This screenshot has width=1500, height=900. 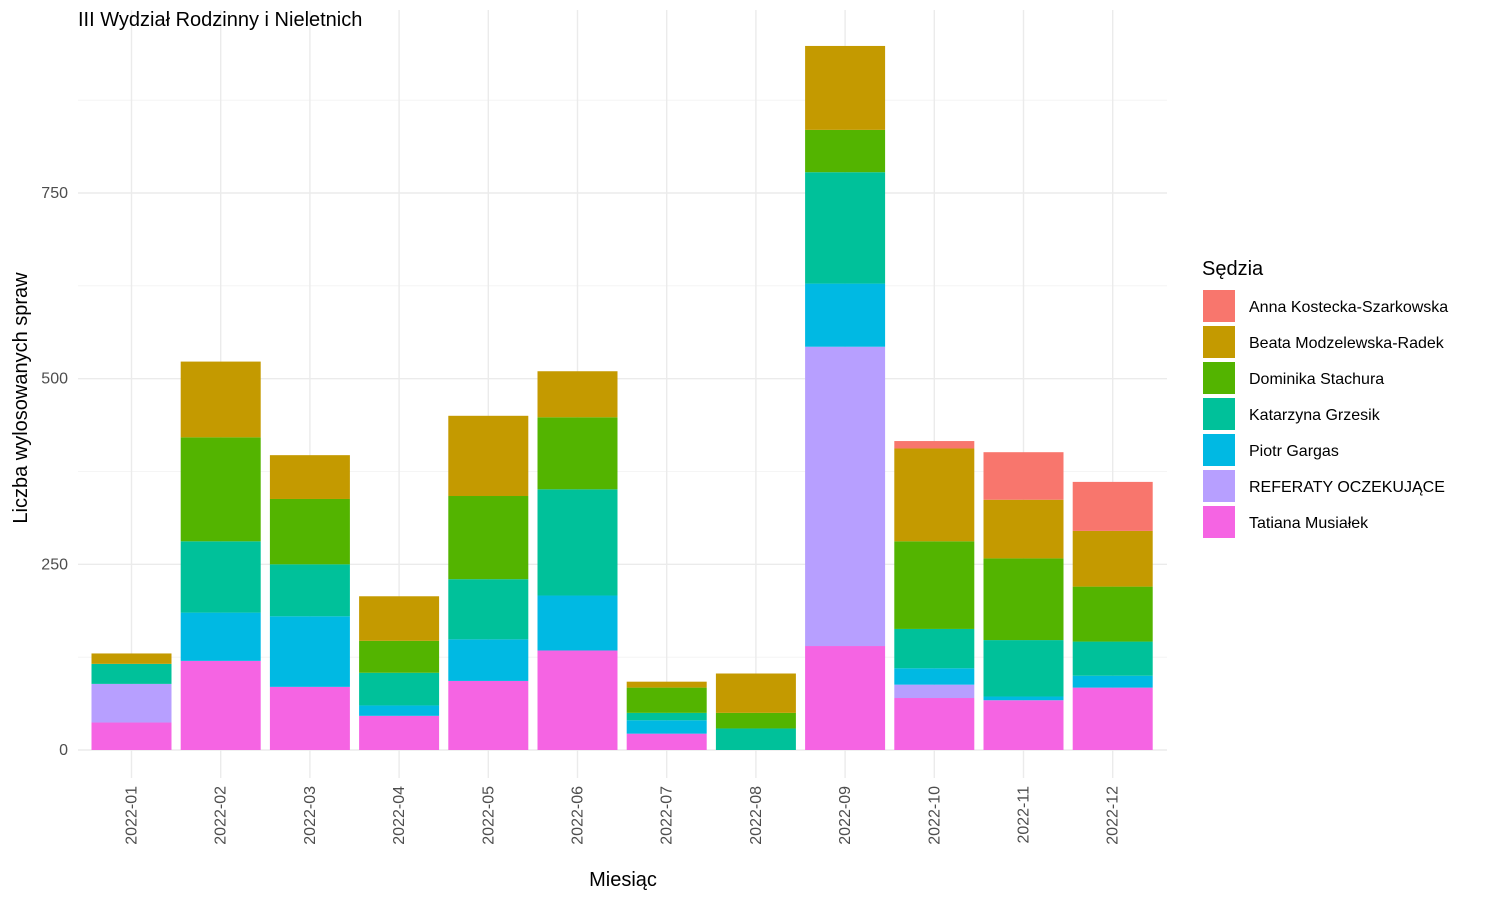 I want to click on x-tick-label: 2022-11, so click(x=1024, y=815).